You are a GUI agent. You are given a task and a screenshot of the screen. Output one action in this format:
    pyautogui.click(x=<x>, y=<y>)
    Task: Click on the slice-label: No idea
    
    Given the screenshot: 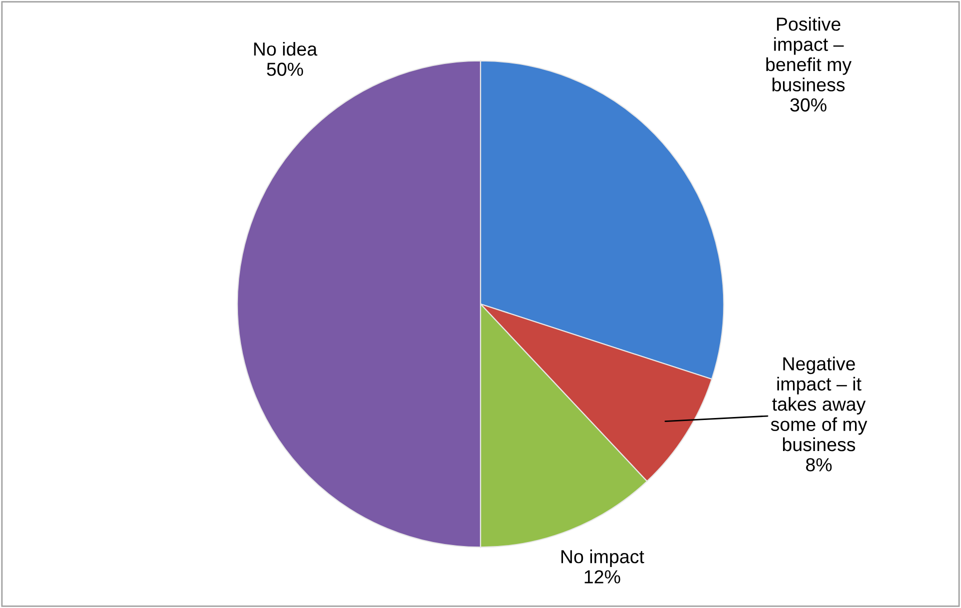 What is the action you would take?
    pyautogui.click(x=286, y=49)
    